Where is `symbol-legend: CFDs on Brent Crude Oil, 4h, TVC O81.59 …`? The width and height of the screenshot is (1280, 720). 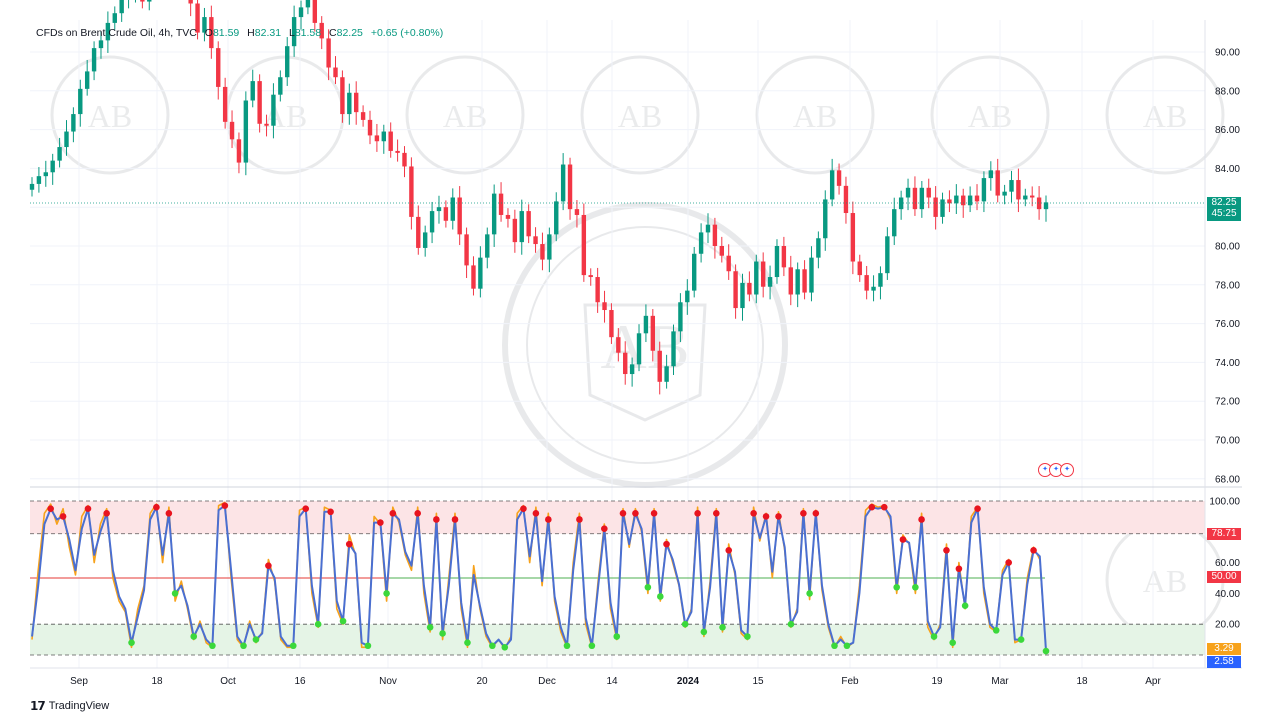 symbol-legend: CFDs on Brent Crude Oil, 4h, TVC O81.59 … is located at coordinates (239, 33).